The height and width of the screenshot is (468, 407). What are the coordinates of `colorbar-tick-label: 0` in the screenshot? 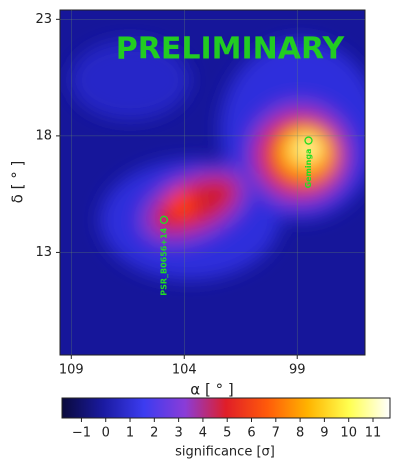 It's located at (106, 433).